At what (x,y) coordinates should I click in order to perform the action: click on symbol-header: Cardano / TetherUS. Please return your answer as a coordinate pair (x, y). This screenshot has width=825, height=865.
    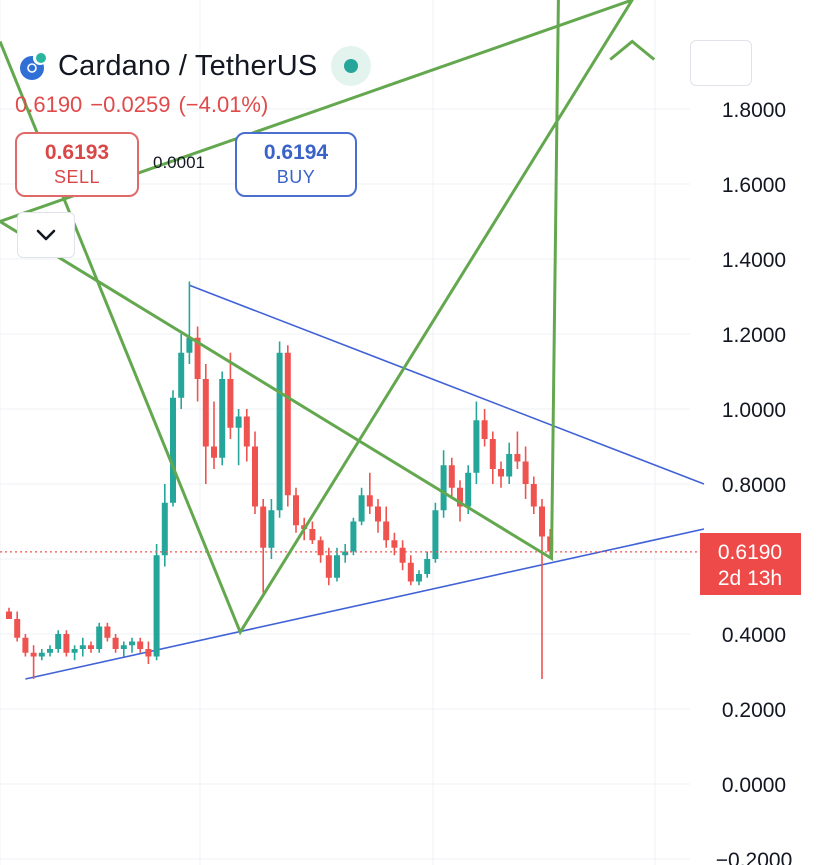
    Looking at the image, I should click on (195, 66).